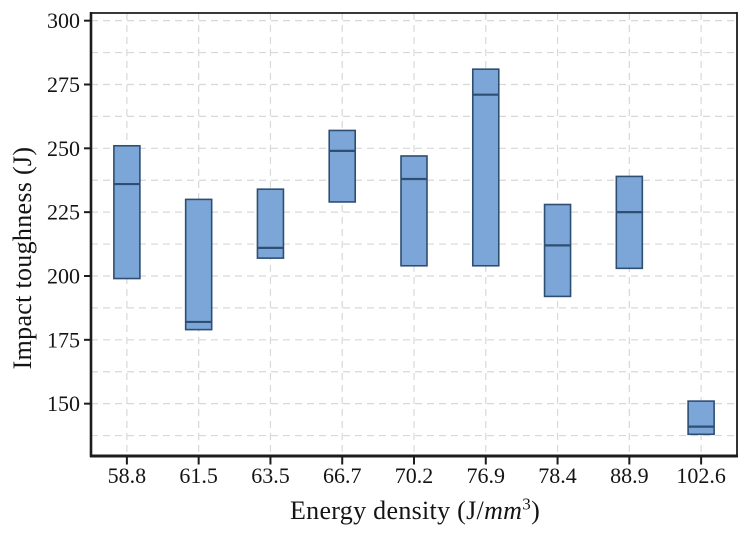  What do you see at coordinates (342, 475) in the screenshot?
I see `x-tick-label: 66.7` at bounding box center [342, 475].